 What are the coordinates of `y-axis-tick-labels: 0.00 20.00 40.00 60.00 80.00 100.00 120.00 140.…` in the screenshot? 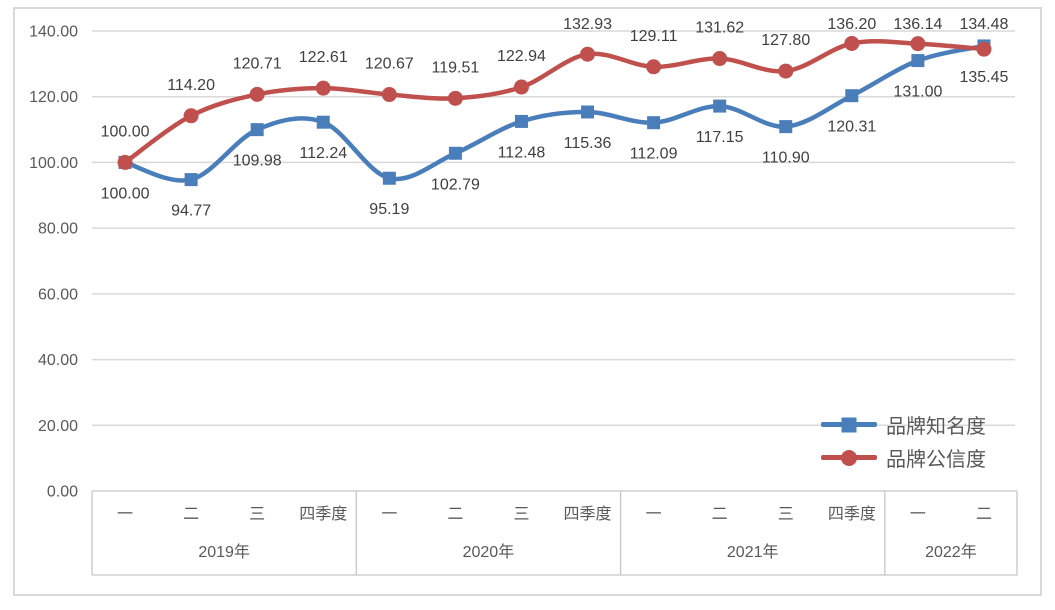 It's located at (53, 262).